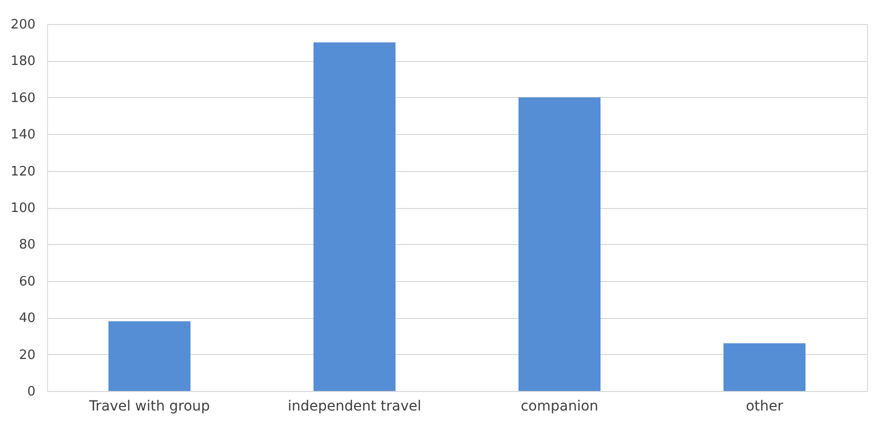 The height and width of the screenshot is (444, 894). Describe the element at coordinates (27, 318) in the screenshot. I see `y-tick-label: 40` at that location.